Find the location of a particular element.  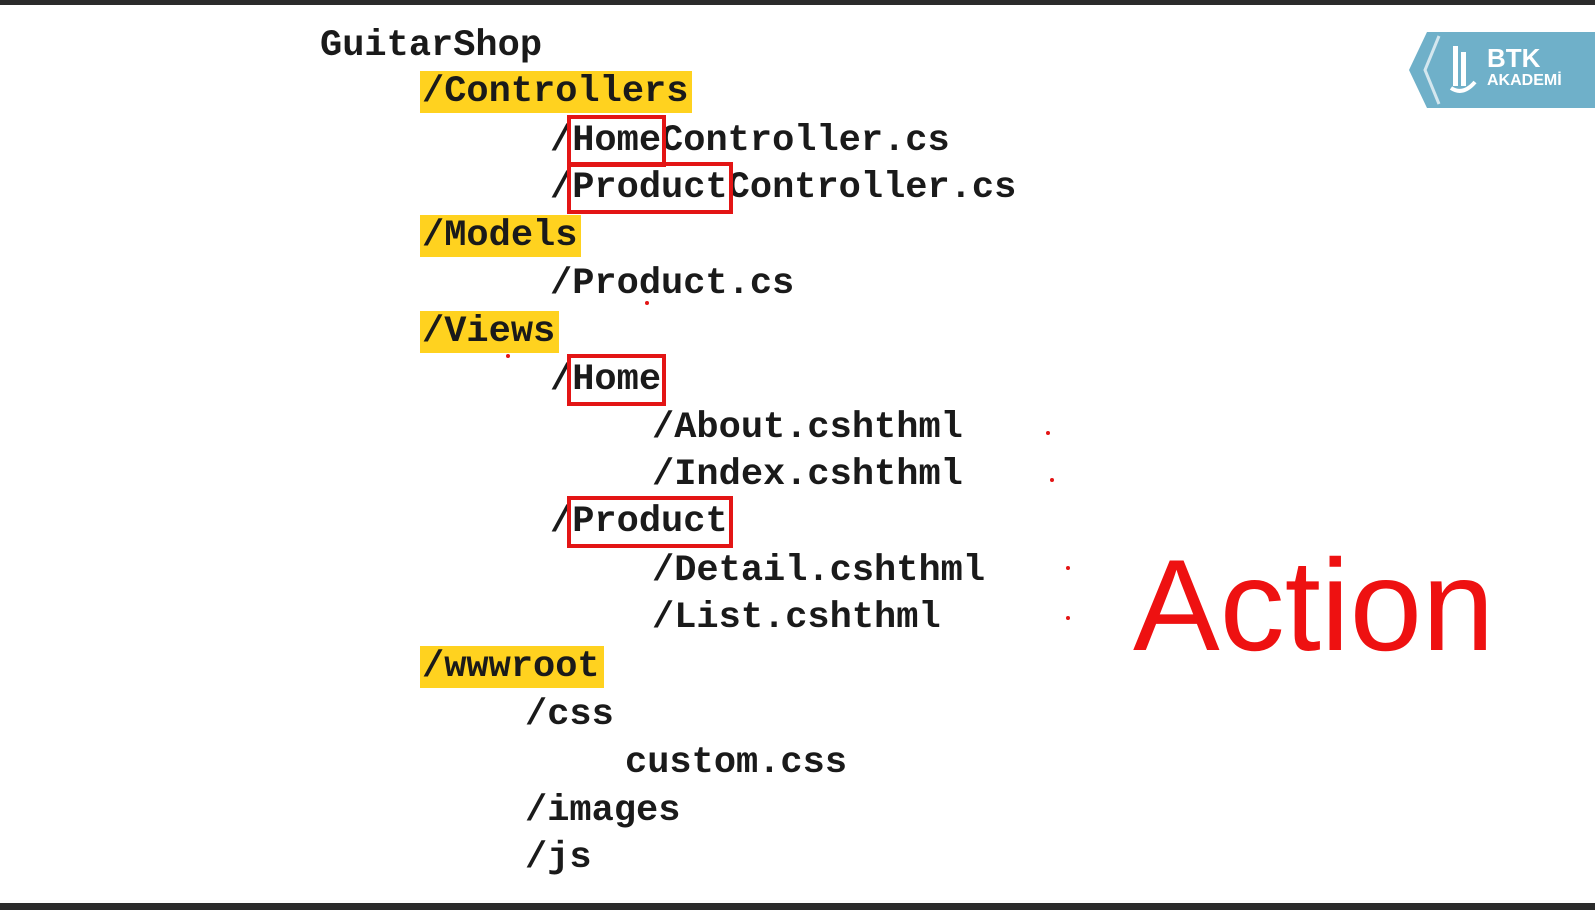

models-folder-label: /Models is located at coordinates (501, 236).